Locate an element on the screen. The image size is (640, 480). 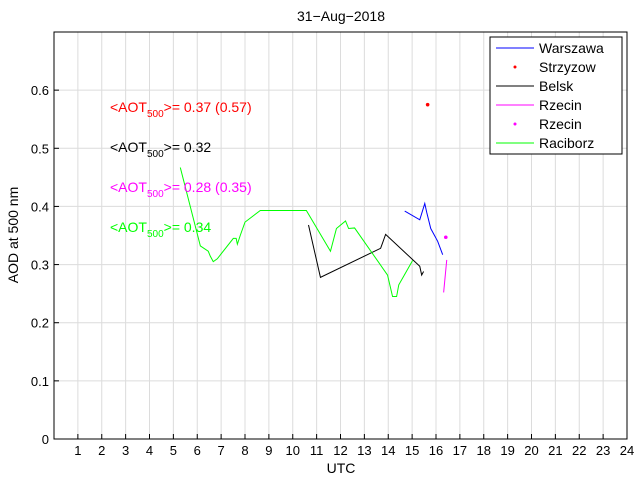
series-line-warszawa is located at coordinates (424, 228).